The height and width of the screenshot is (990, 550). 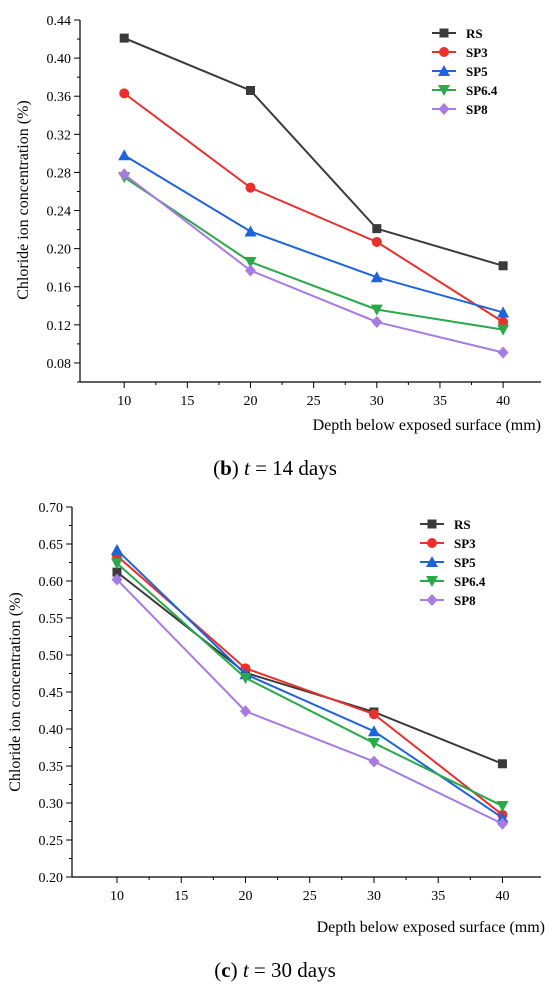 I want to click on y-tick-label: 0.44, so click(x=59, y=21).